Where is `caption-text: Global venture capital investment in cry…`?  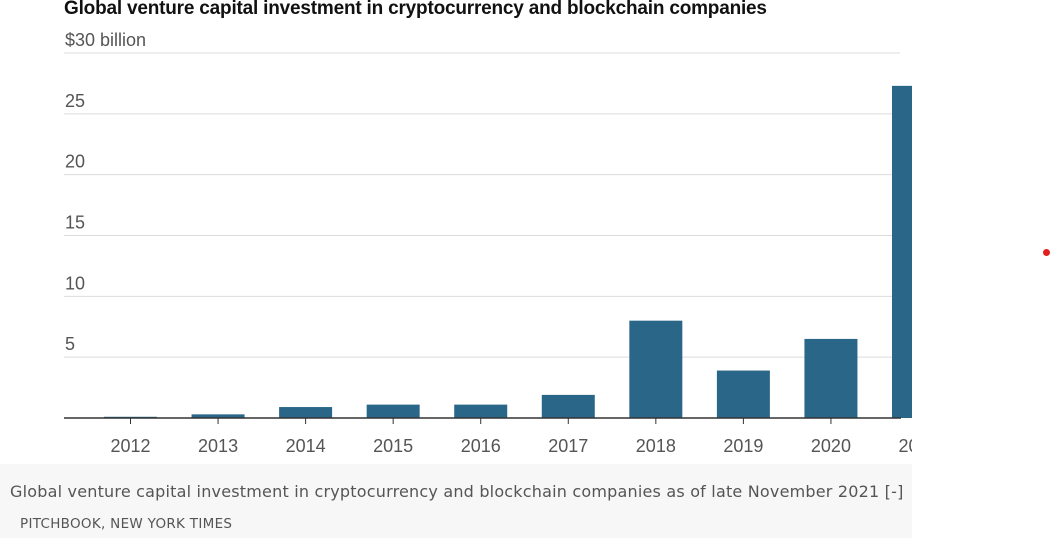 caption-text: Global venture capital investment in cry… is located at coordinates (457, 491).